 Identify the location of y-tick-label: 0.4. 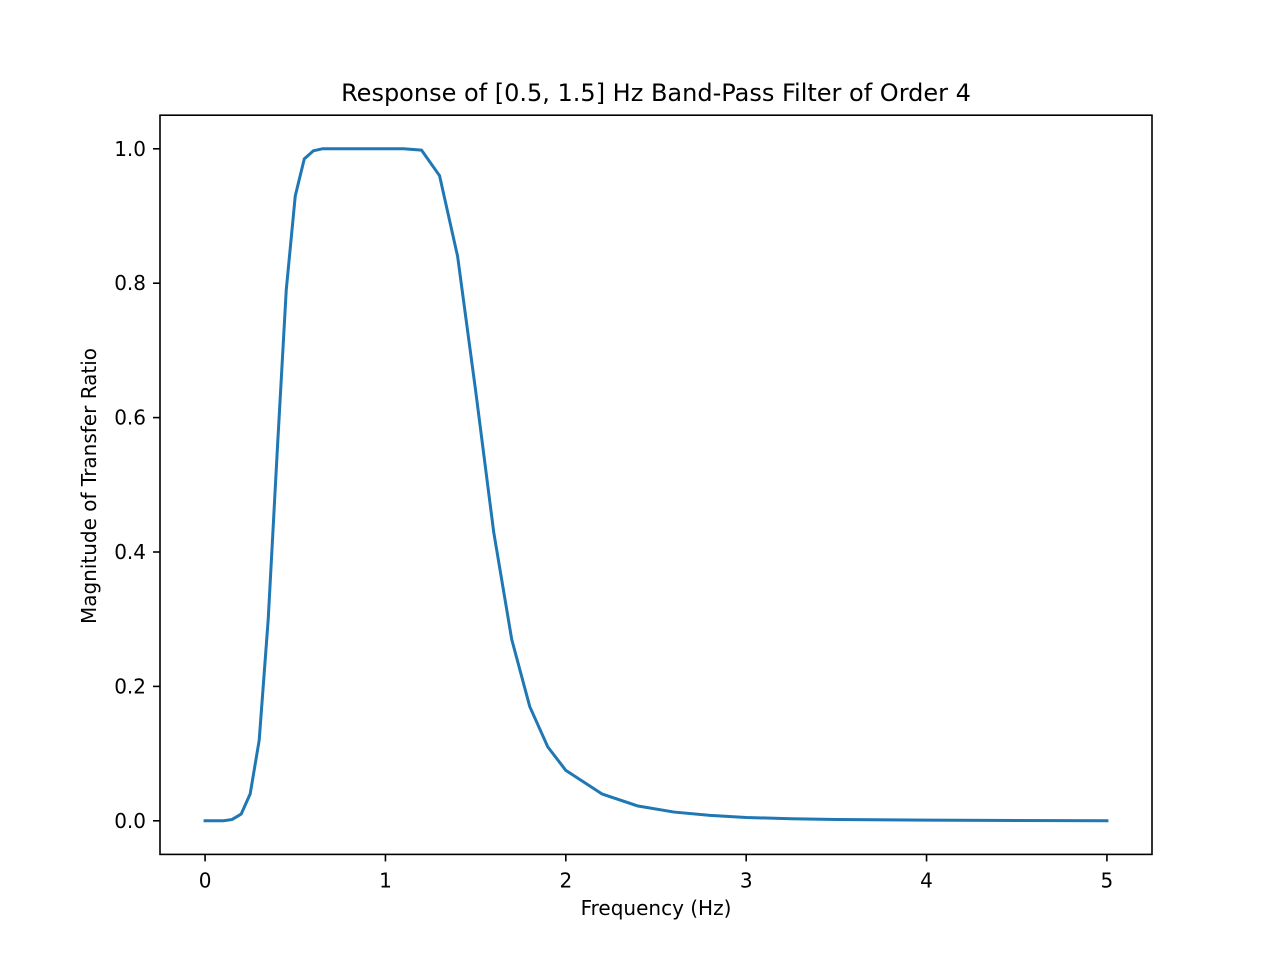
(130, 552).